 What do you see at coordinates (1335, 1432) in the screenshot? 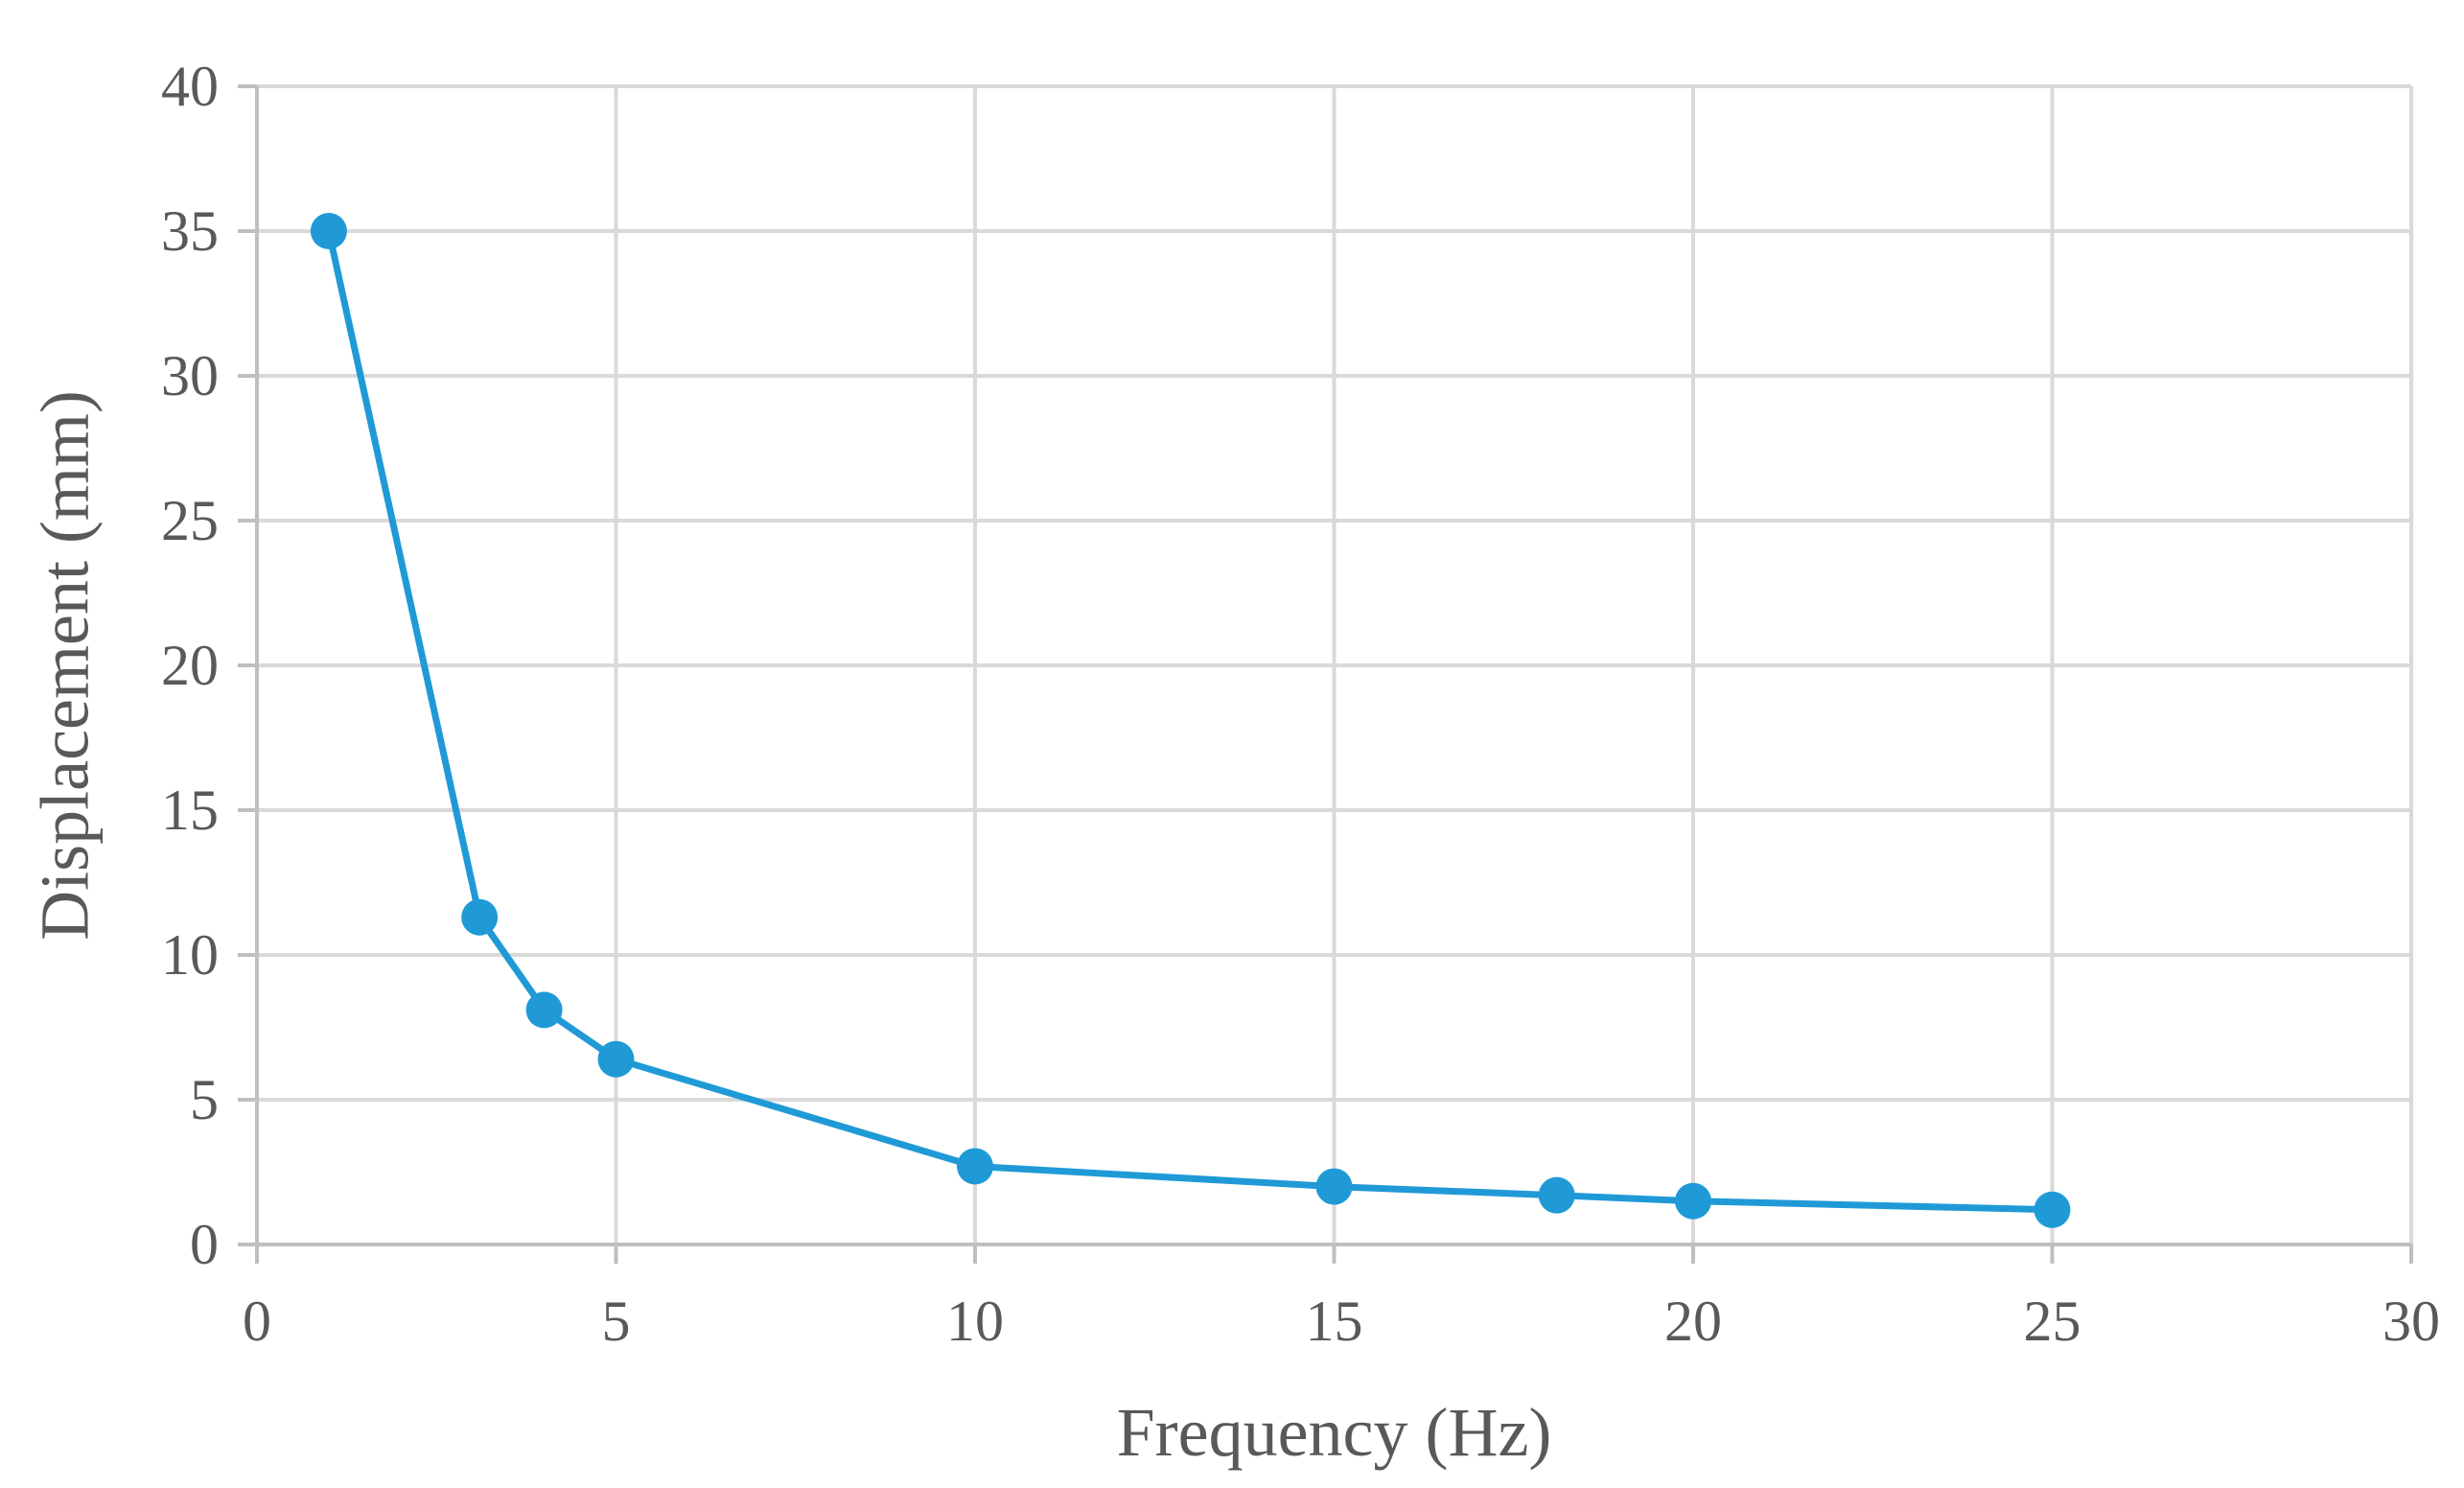
I see `x-axis-title: Frequency (Hz)` at bounding box center [1335, 1432].